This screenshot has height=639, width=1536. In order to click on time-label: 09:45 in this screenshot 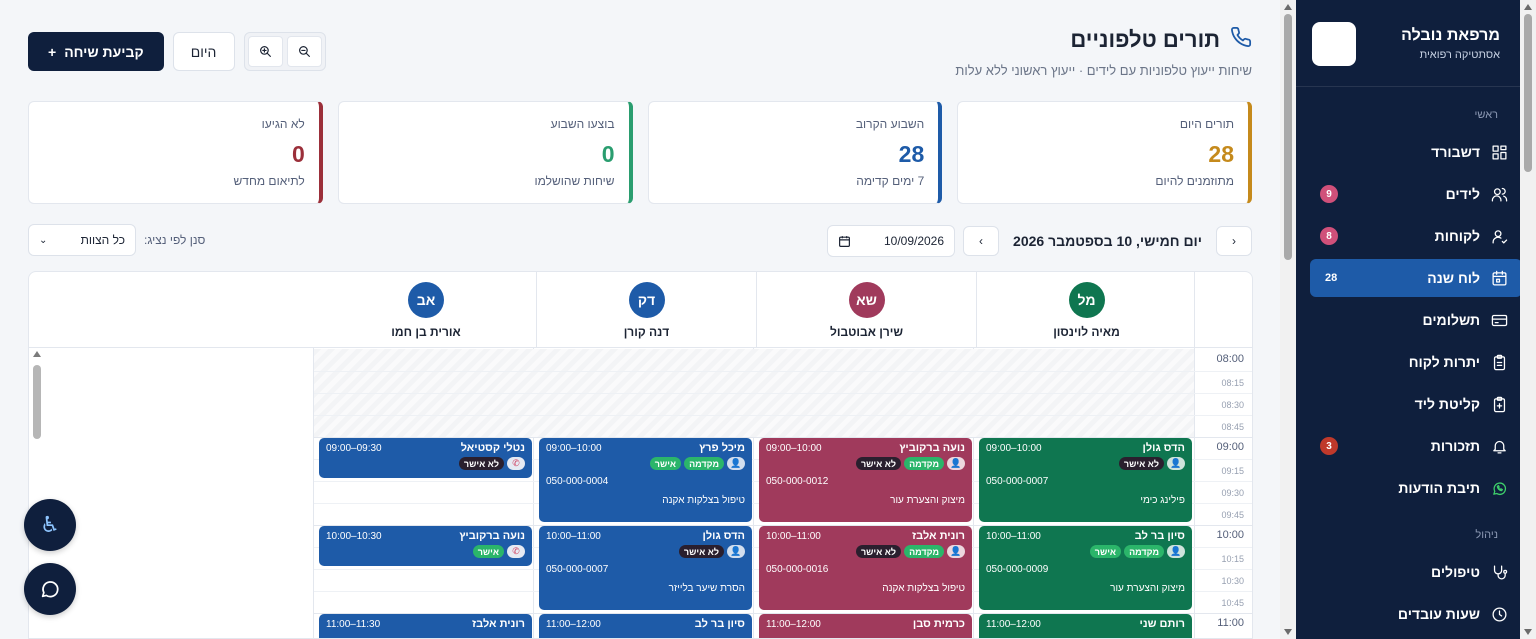, I will do `click(1232, 515)`.